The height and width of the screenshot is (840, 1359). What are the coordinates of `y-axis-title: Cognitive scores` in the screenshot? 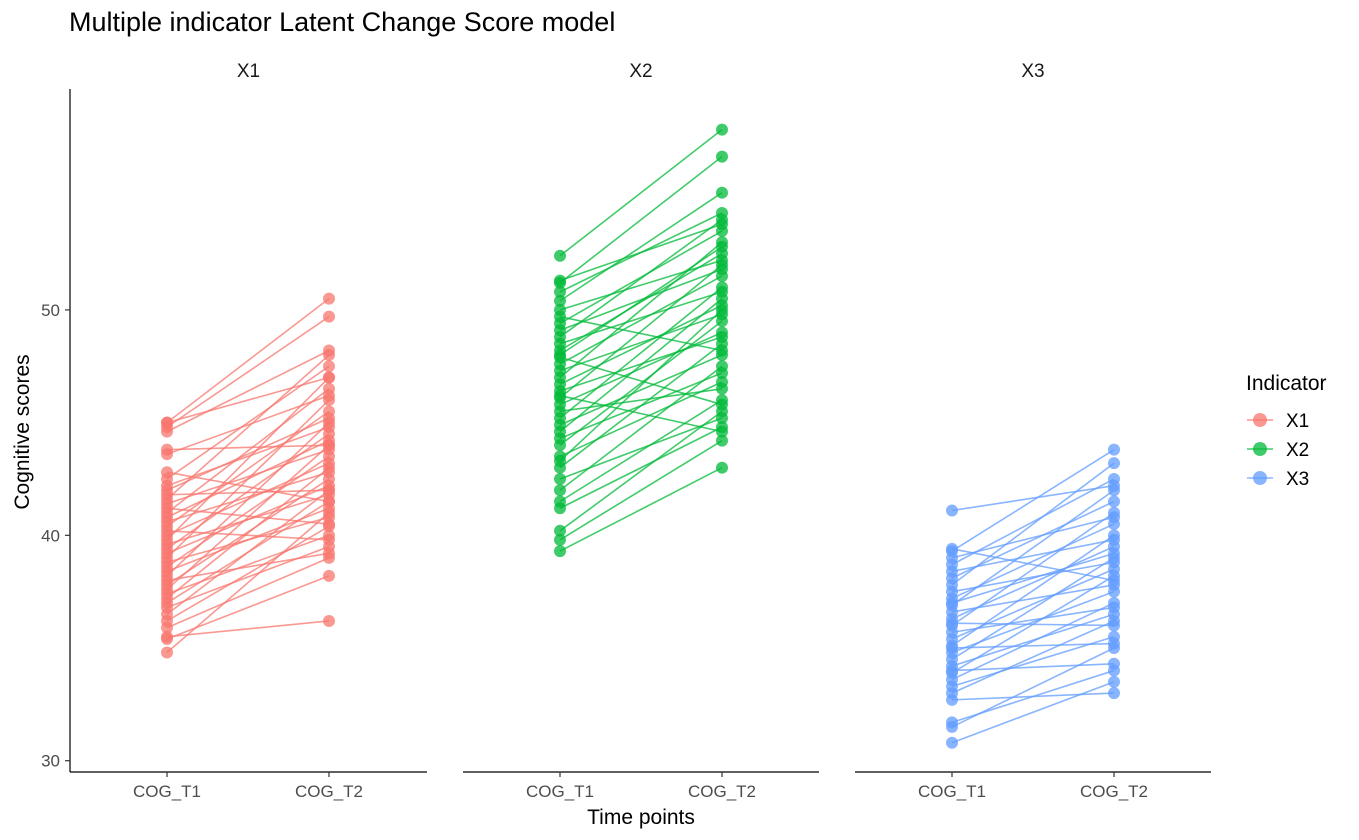 It's located at (22, 431).